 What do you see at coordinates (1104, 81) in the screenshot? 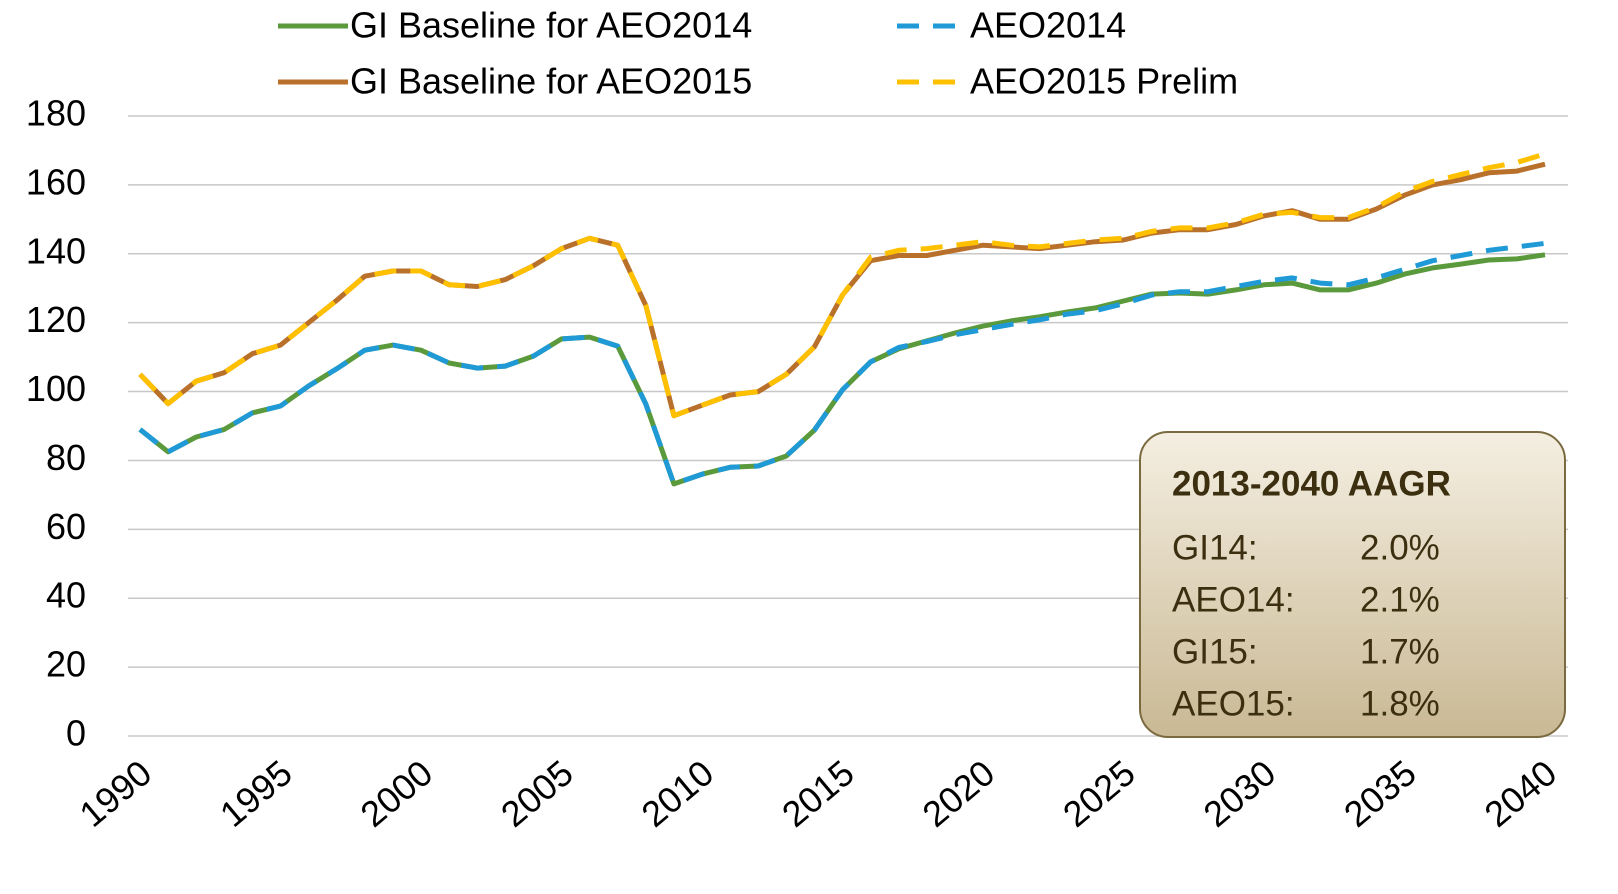
I see `legend-label: AEO2015 Prelim` at bounding box center [1104, 81].